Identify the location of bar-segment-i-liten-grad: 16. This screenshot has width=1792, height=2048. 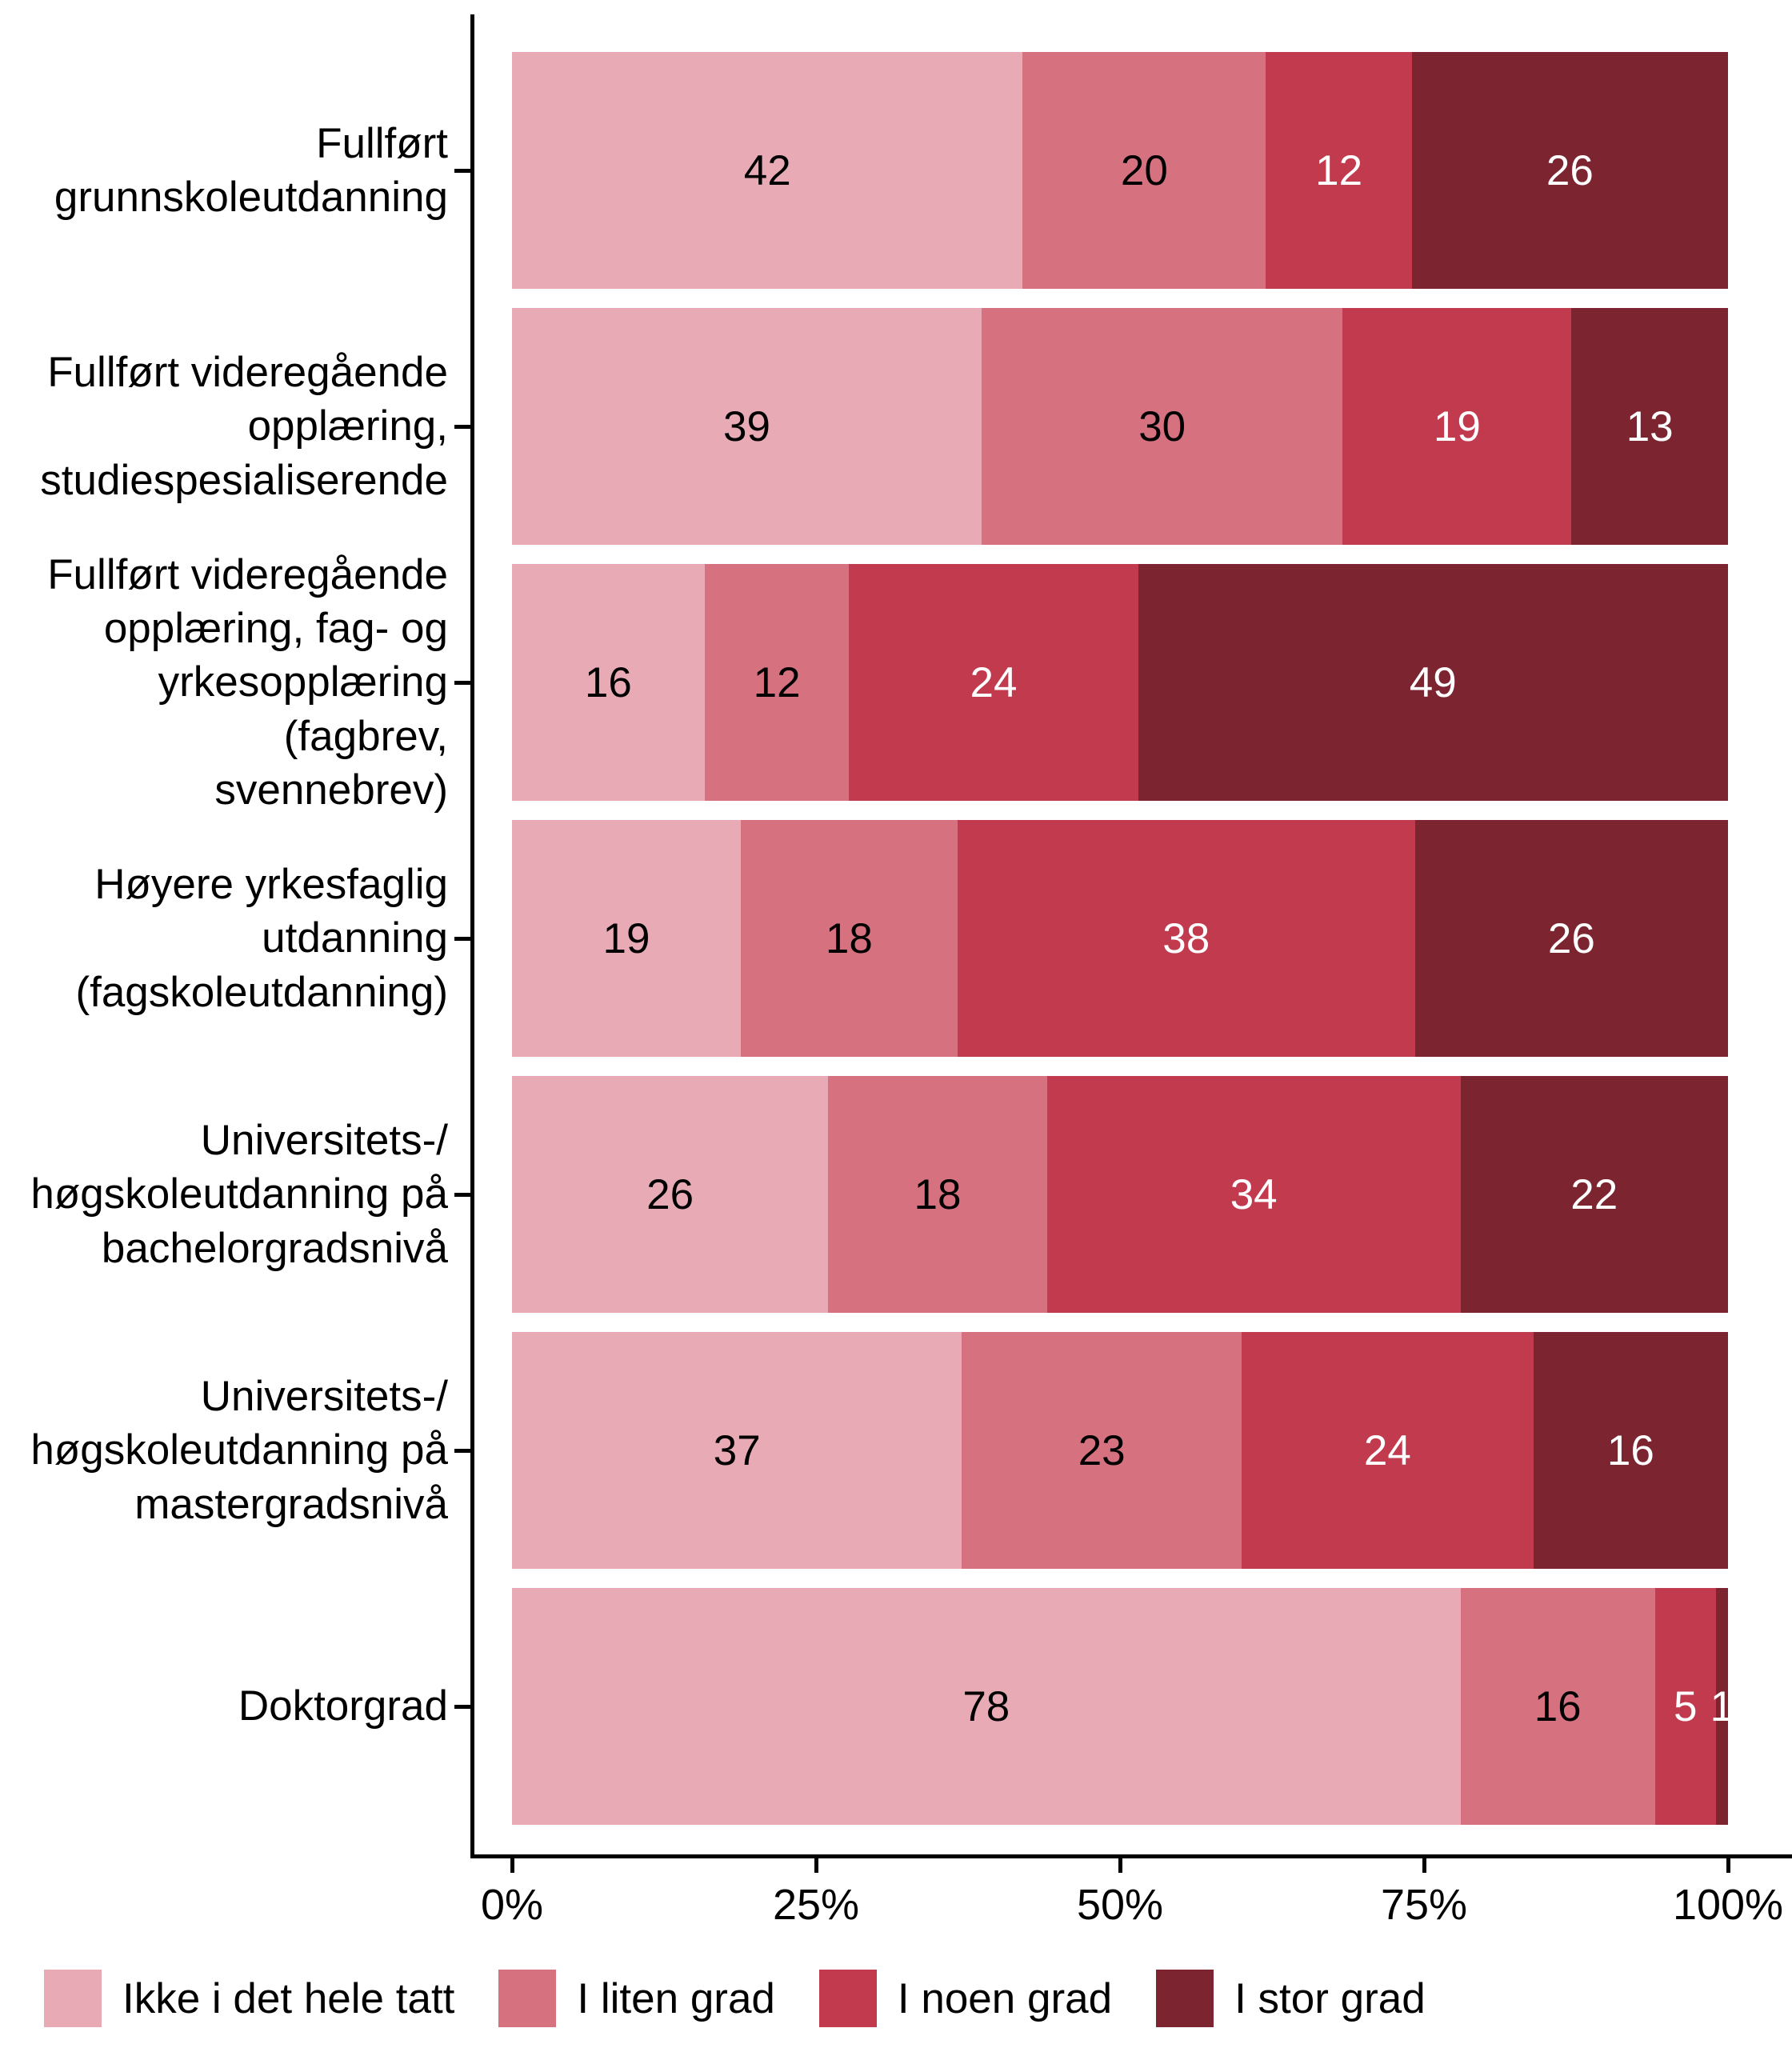
(1557, 1706).